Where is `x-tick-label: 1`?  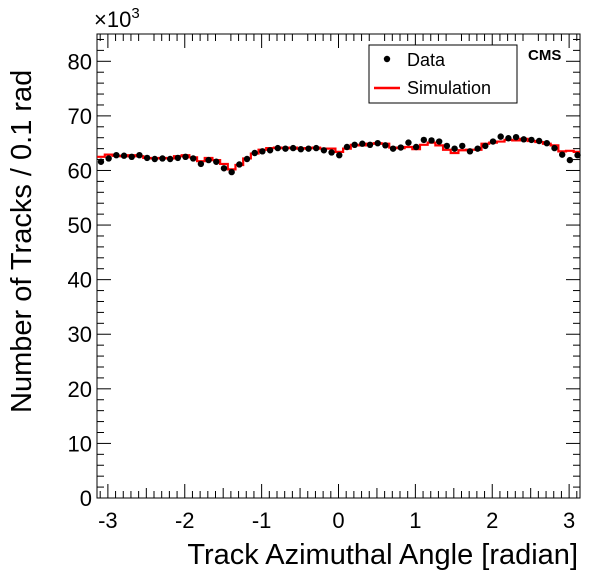 x-tick-label: 1 is located at coordinates (415, 520).